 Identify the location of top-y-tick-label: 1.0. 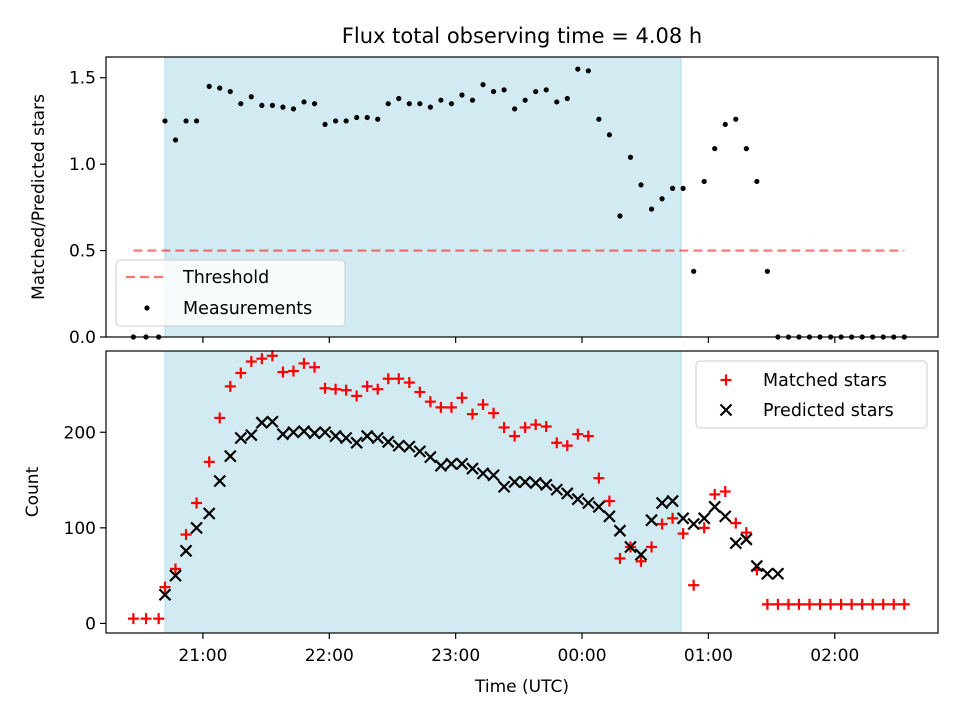
(82, 165).